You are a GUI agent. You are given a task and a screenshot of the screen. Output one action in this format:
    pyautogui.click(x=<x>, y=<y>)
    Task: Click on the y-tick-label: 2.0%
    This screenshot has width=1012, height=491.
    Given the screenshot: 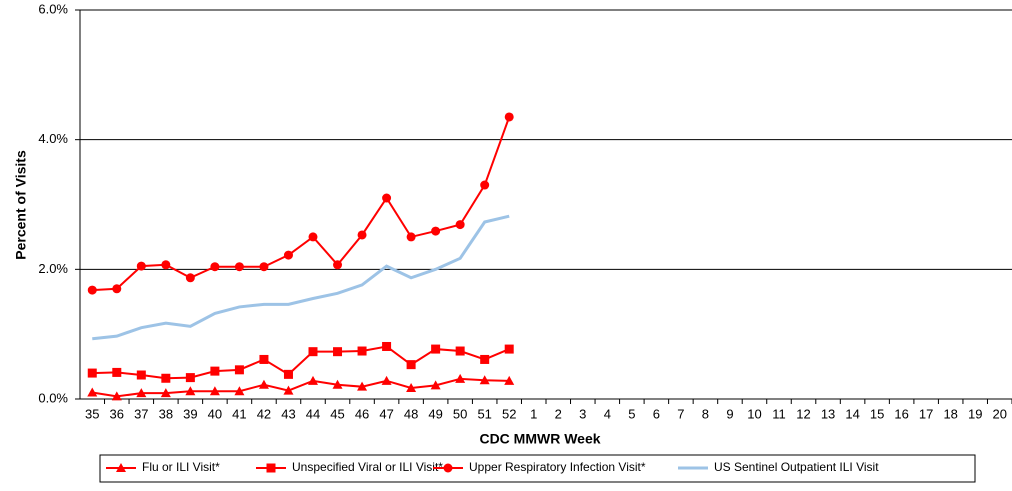 What is the action you would take?
    pyautogui.click(x=53, y=268)
    